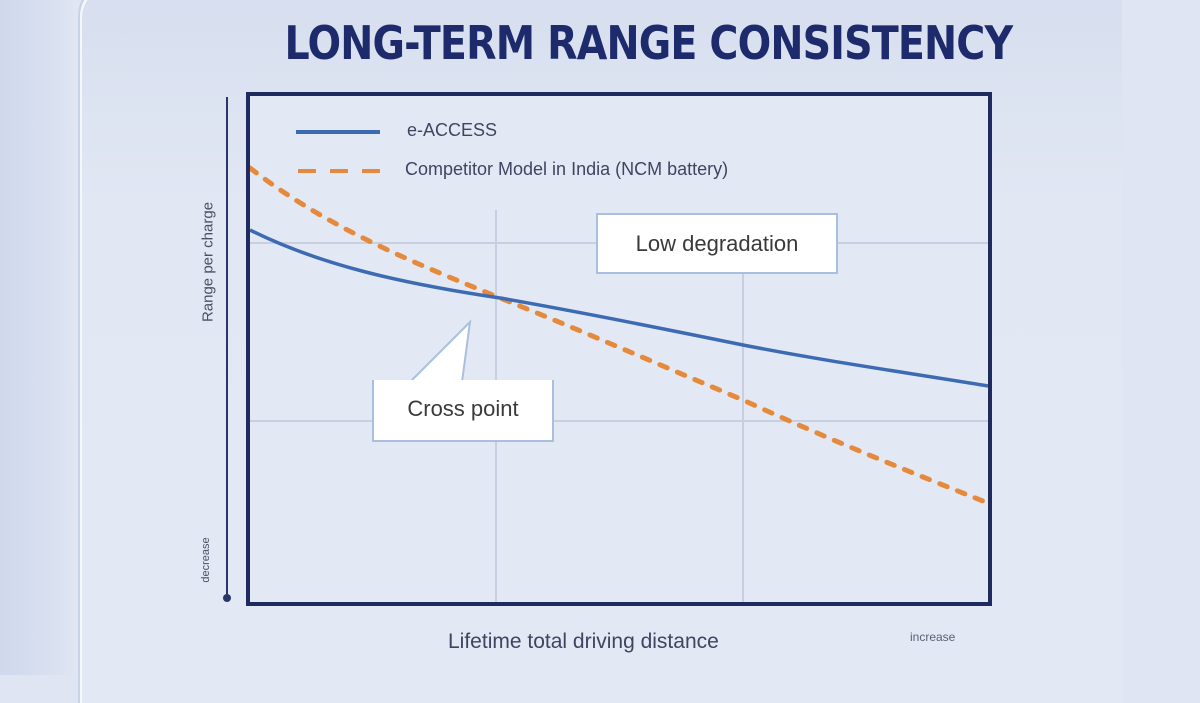  What do you see at coordinates (463, 411) in the screenshot?
I see `cross-point-callout: Cross point` at bounding box center [463, 411].